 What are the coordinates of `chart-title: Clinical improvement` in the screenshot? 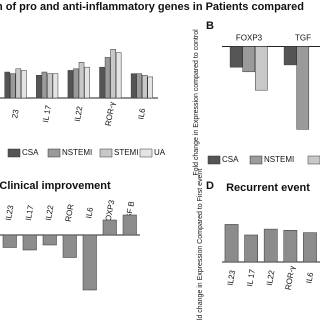 It's located at (55, 186).